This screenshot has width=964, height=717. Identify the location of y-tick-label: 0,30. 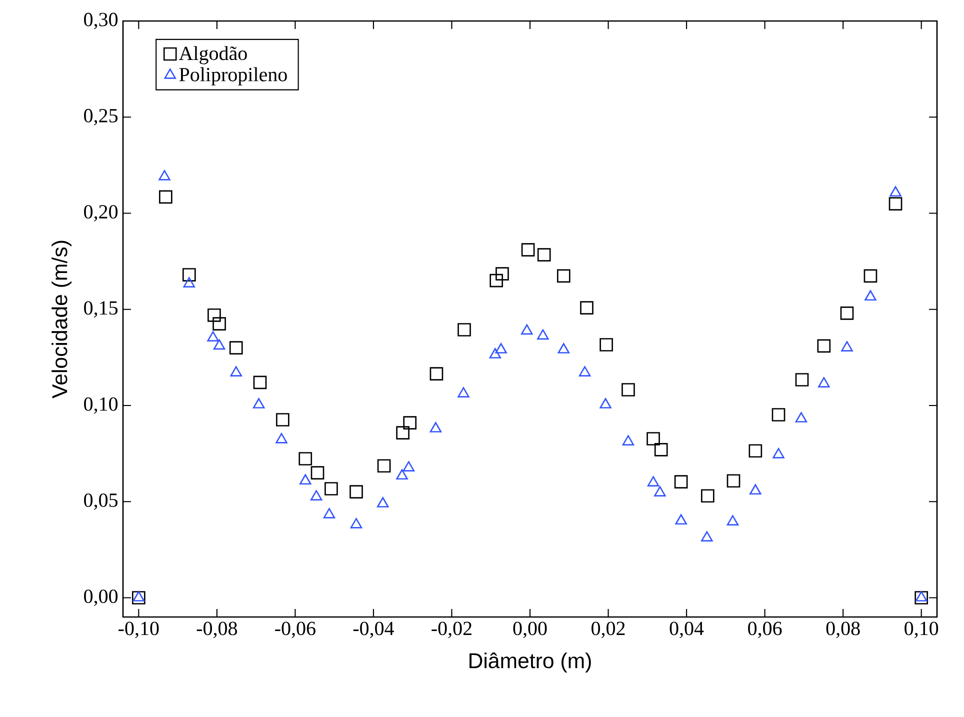
(101, 21).